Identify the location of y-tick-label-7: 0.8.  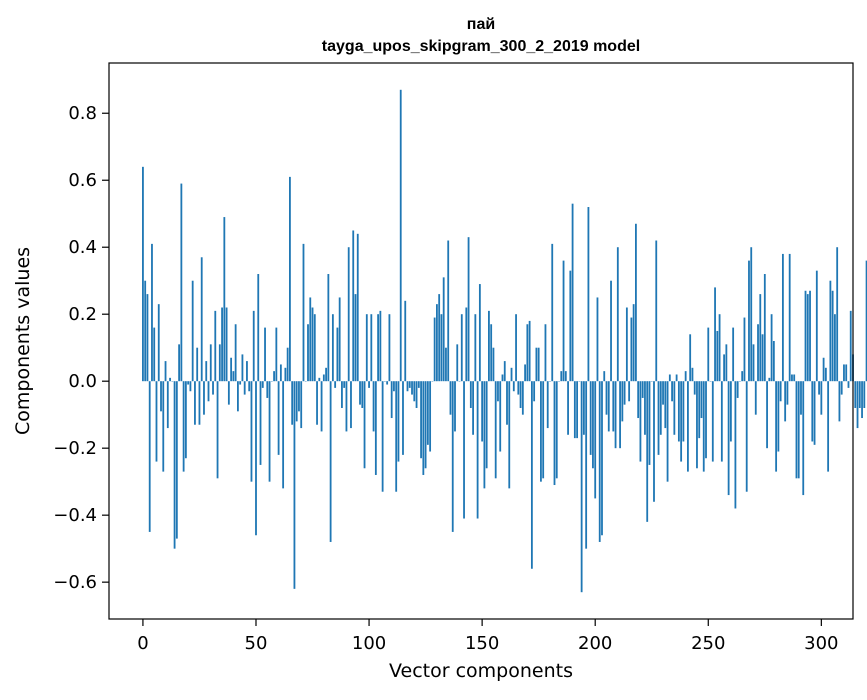
(82, 113).